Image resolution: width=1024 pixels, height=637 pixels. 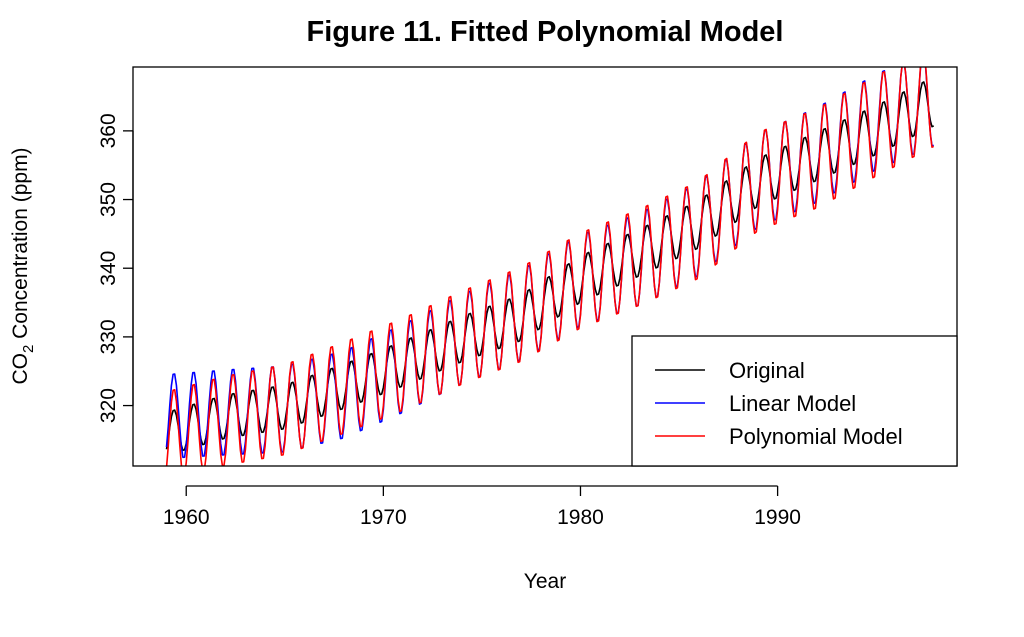 I want to click on y-axis-label-subscript: 2, so click(x=28, y=349).